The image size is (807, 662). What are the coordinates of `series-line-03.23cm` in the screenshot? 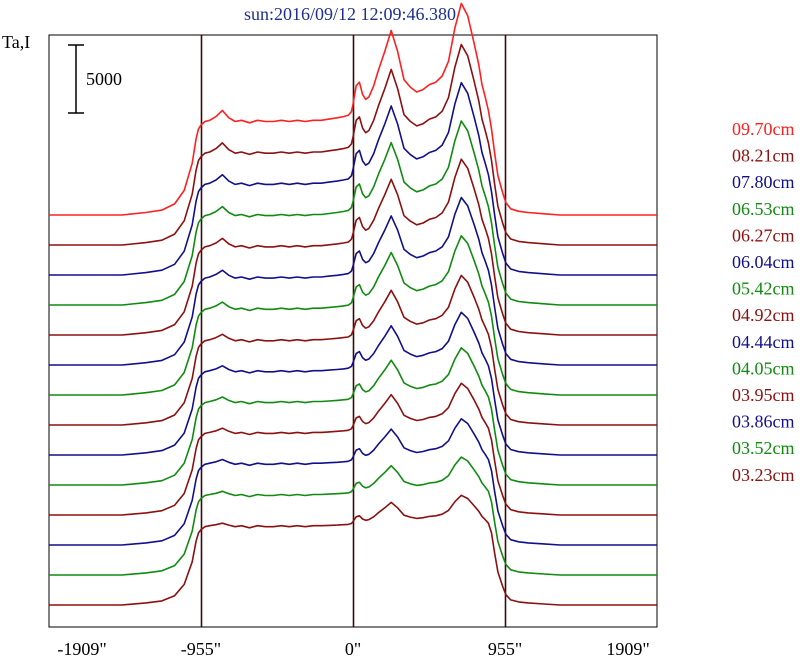 It's located at (353, 550).